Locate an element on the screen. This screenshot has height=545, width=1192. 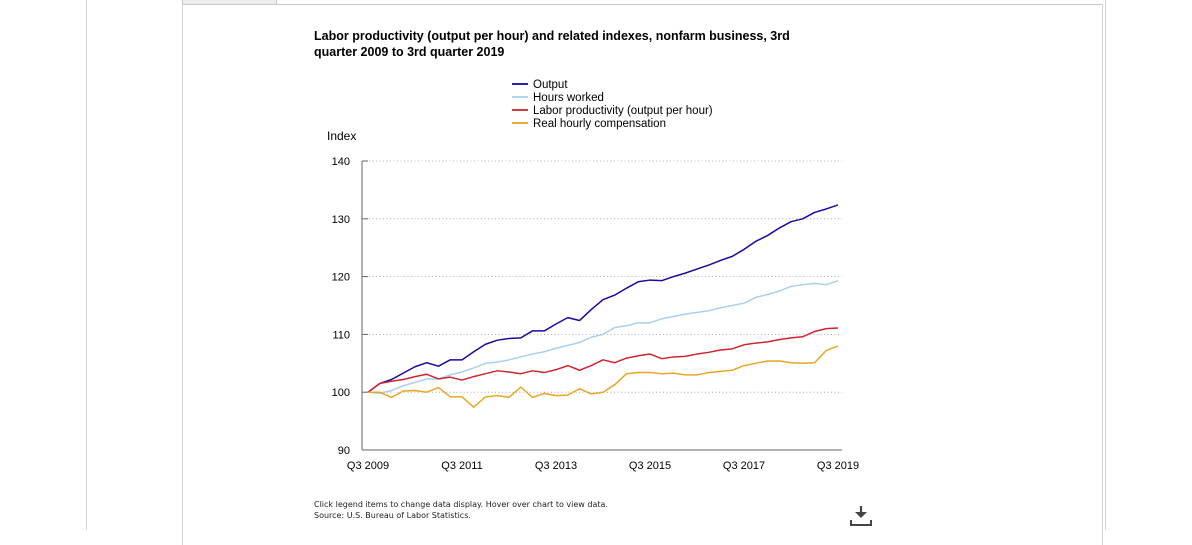
page-right-border is located at coordinates (1105, 265).